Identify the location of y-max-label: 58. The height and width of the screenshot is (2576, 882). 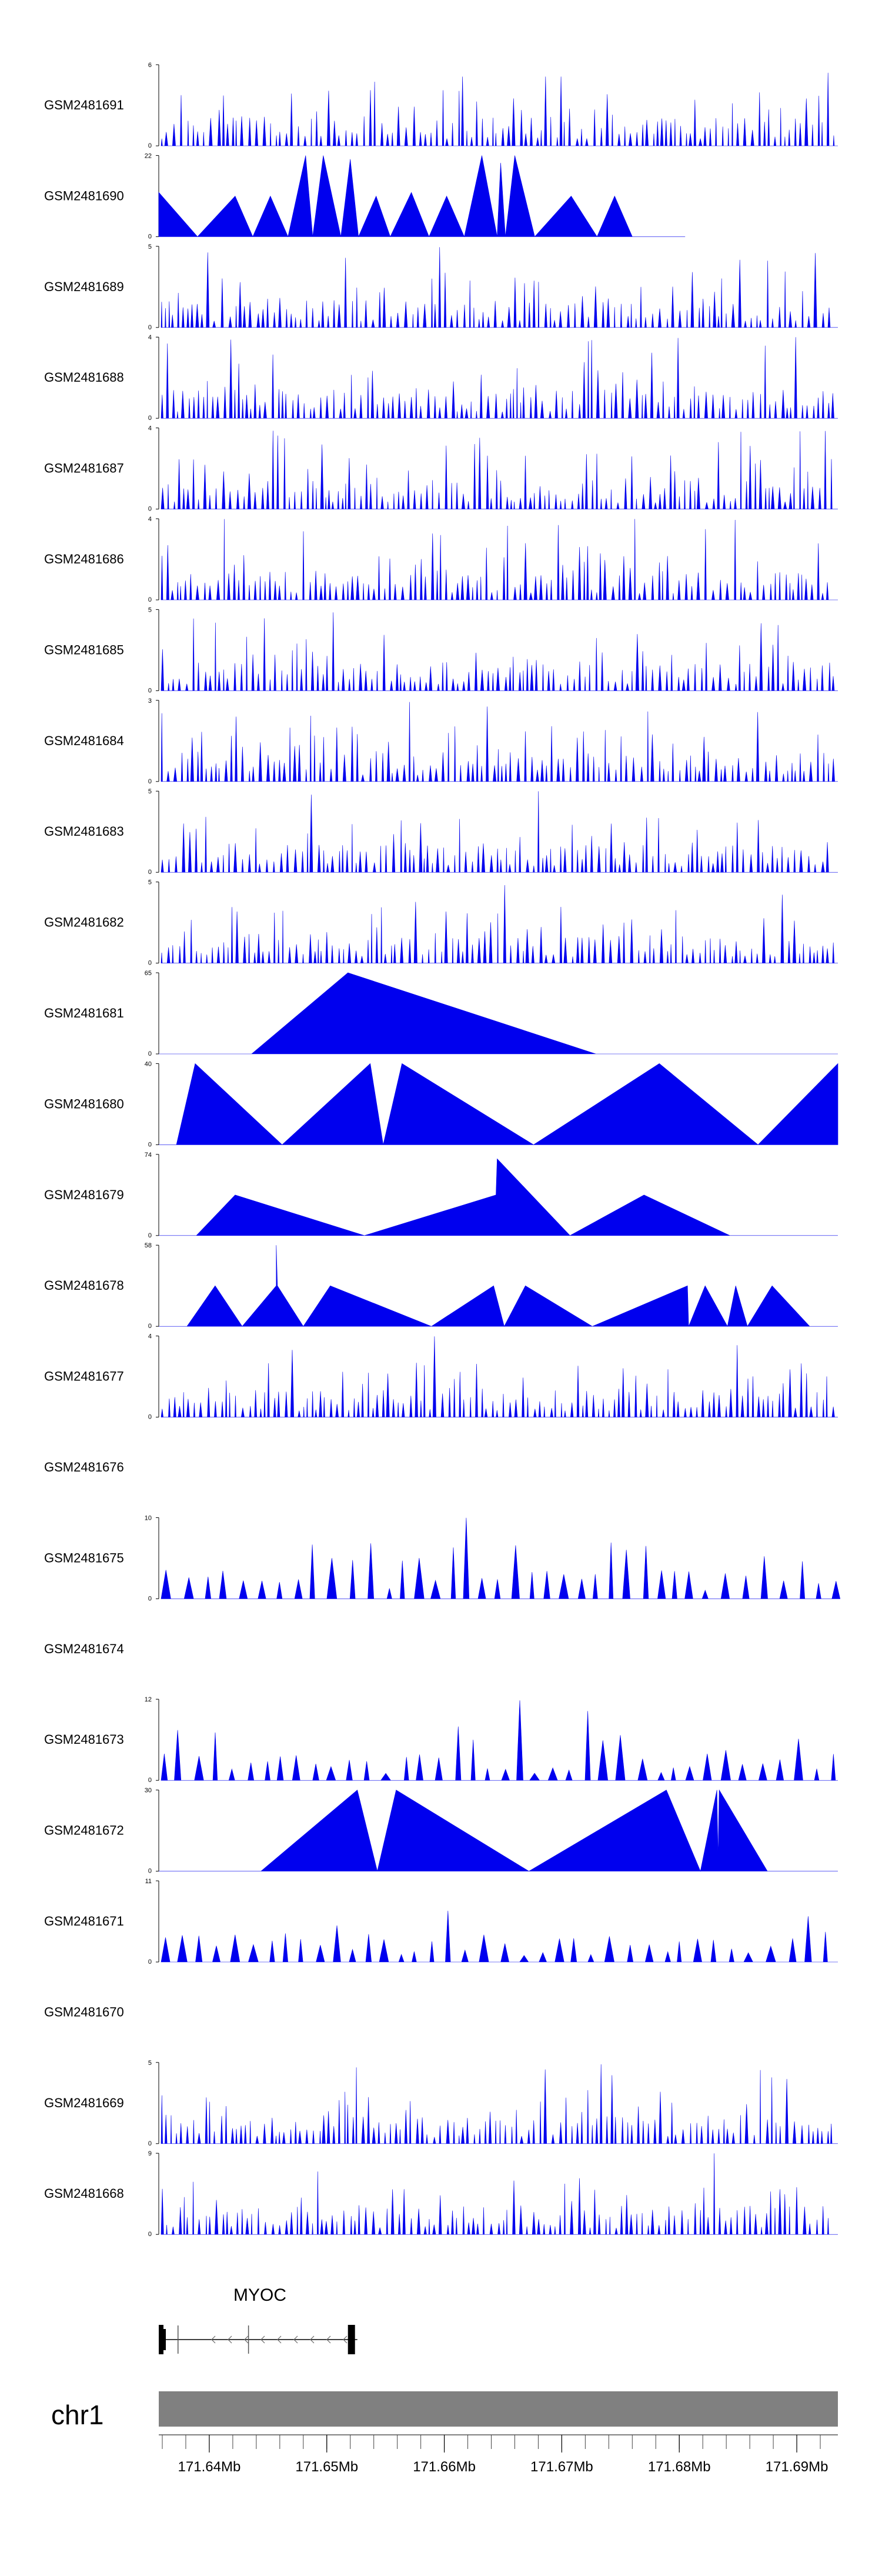
(148, 1245).